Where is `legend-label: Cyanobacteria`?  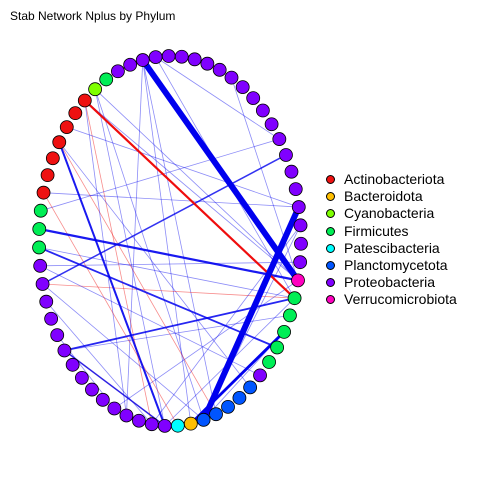 legend-label: Cyanobacteria is located at coordinates (389, 213).